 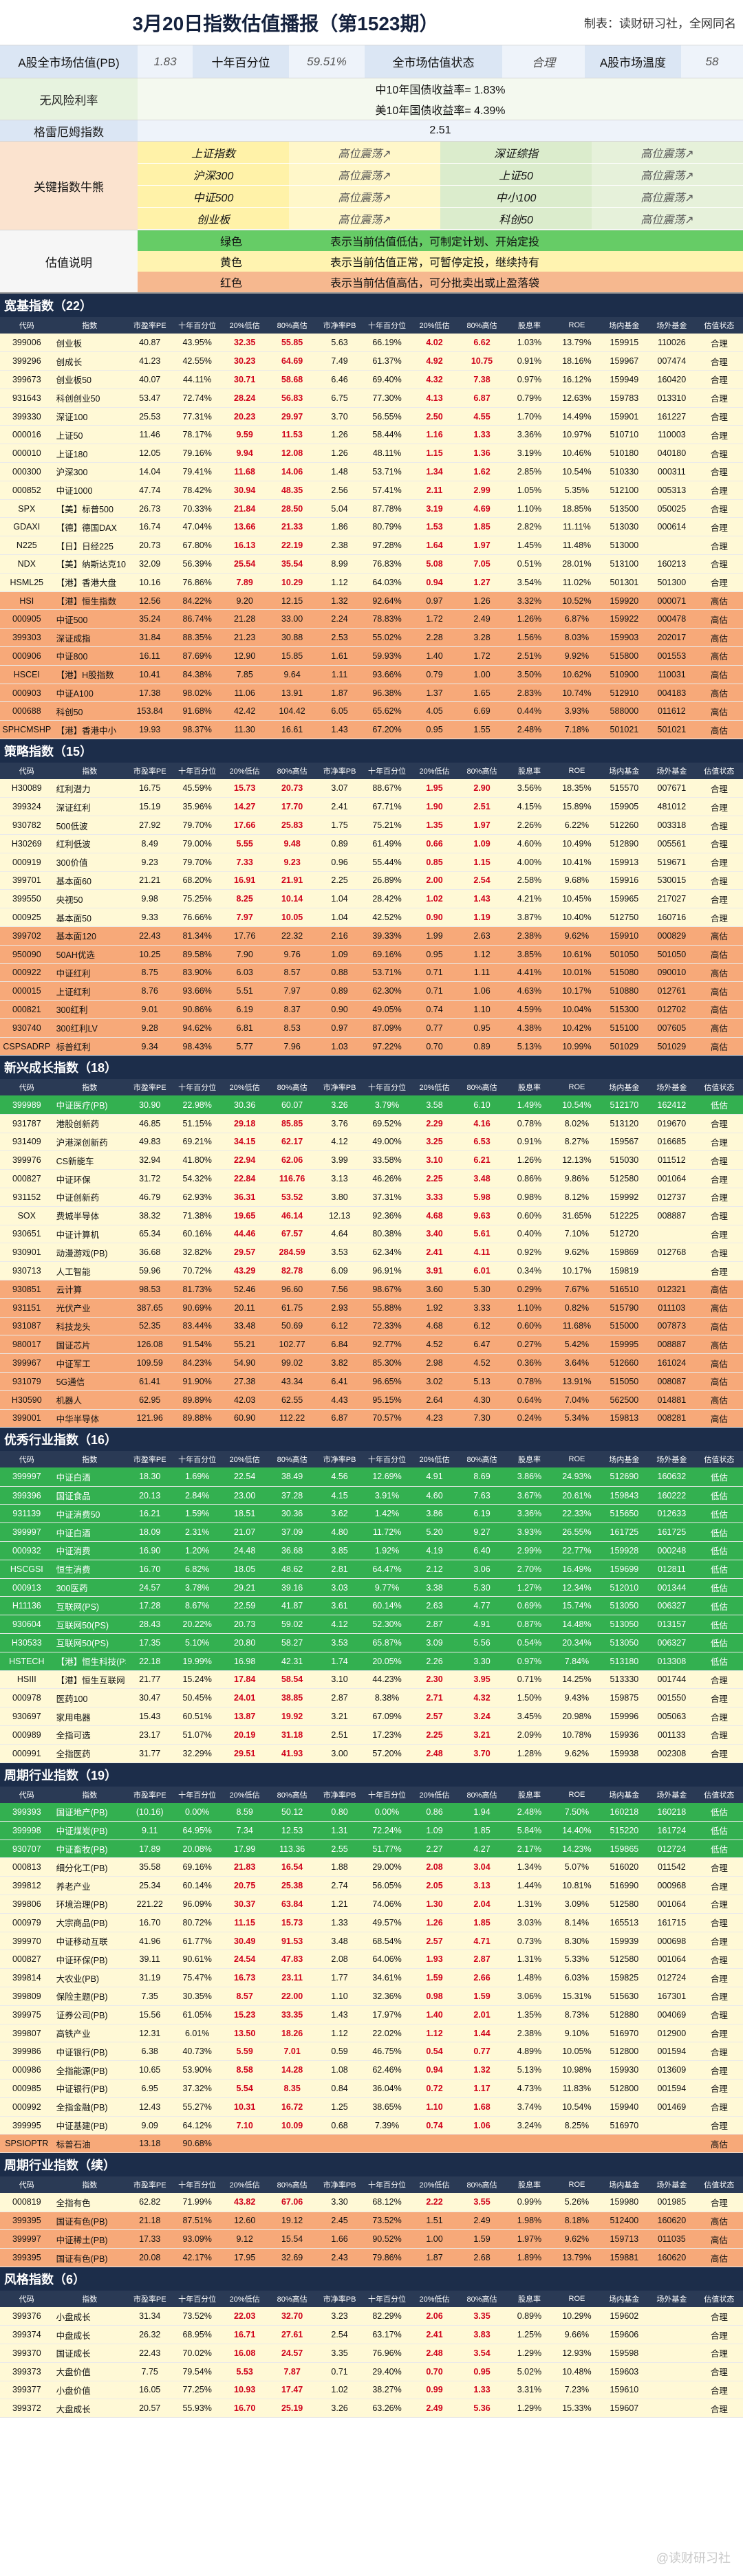 What do you see at coordinates (371, 751) in the screenshot?
I see `section-title: 策略指数（15）` at bounding box center [371, 751].